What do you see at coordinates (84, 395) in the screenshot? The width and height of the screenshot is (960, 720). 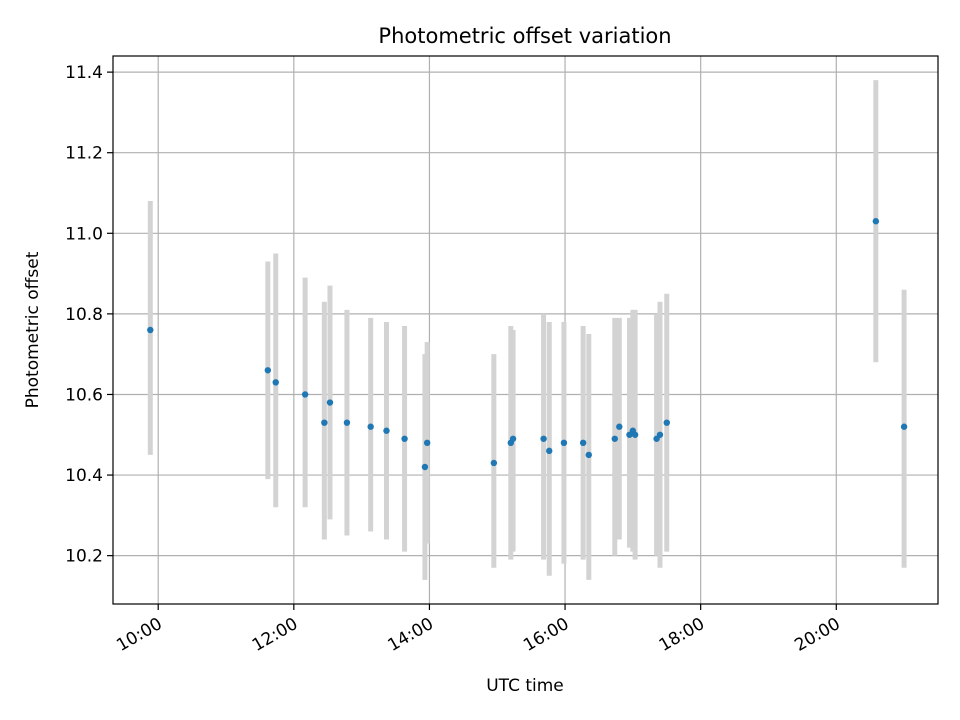 I see `y-tick-label: 10.6` at bounding box center [84, 395].